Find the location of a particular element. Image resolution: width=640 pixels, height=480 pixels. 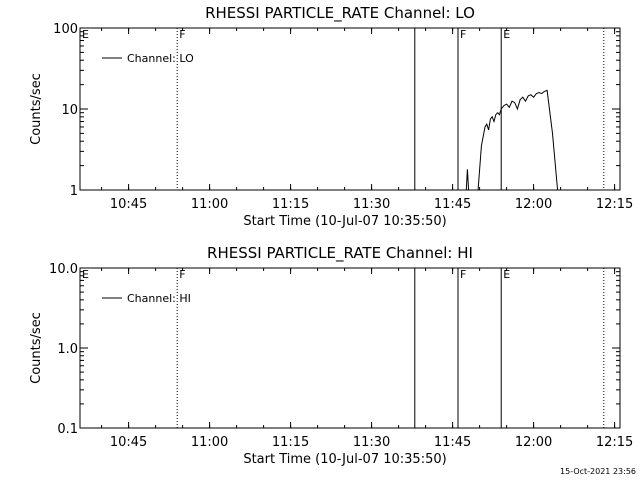

y-tick-label: 10.0 is located at coordinates (63, 269).